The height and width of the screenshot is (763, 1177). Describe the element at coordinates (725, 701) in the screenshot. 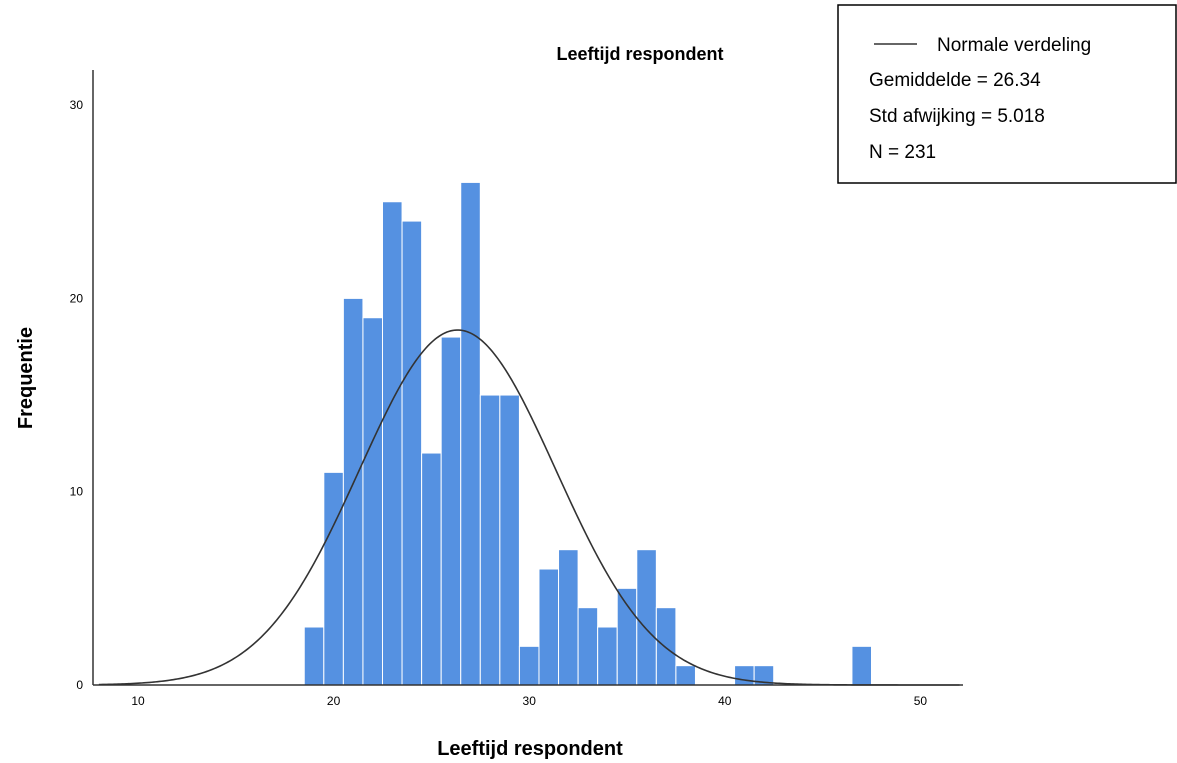

I see `x-tick-label: 40` at that location.